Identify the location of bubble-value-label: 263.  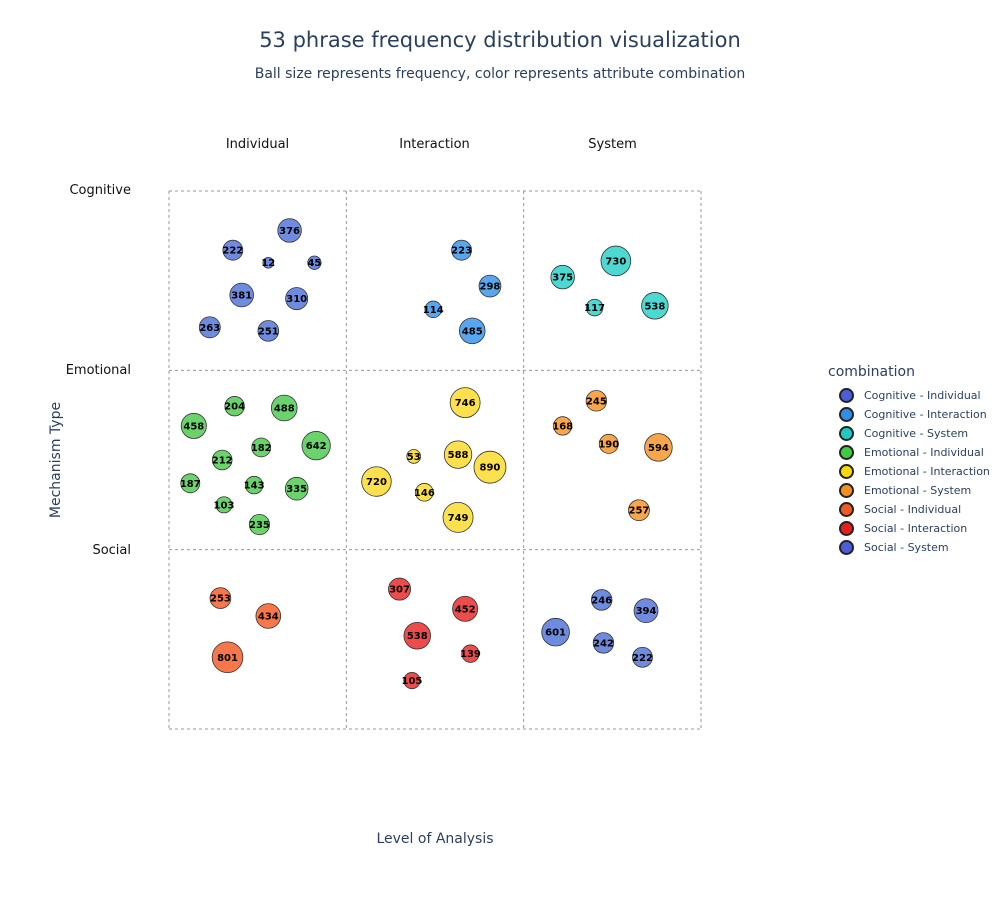
(209, 328).